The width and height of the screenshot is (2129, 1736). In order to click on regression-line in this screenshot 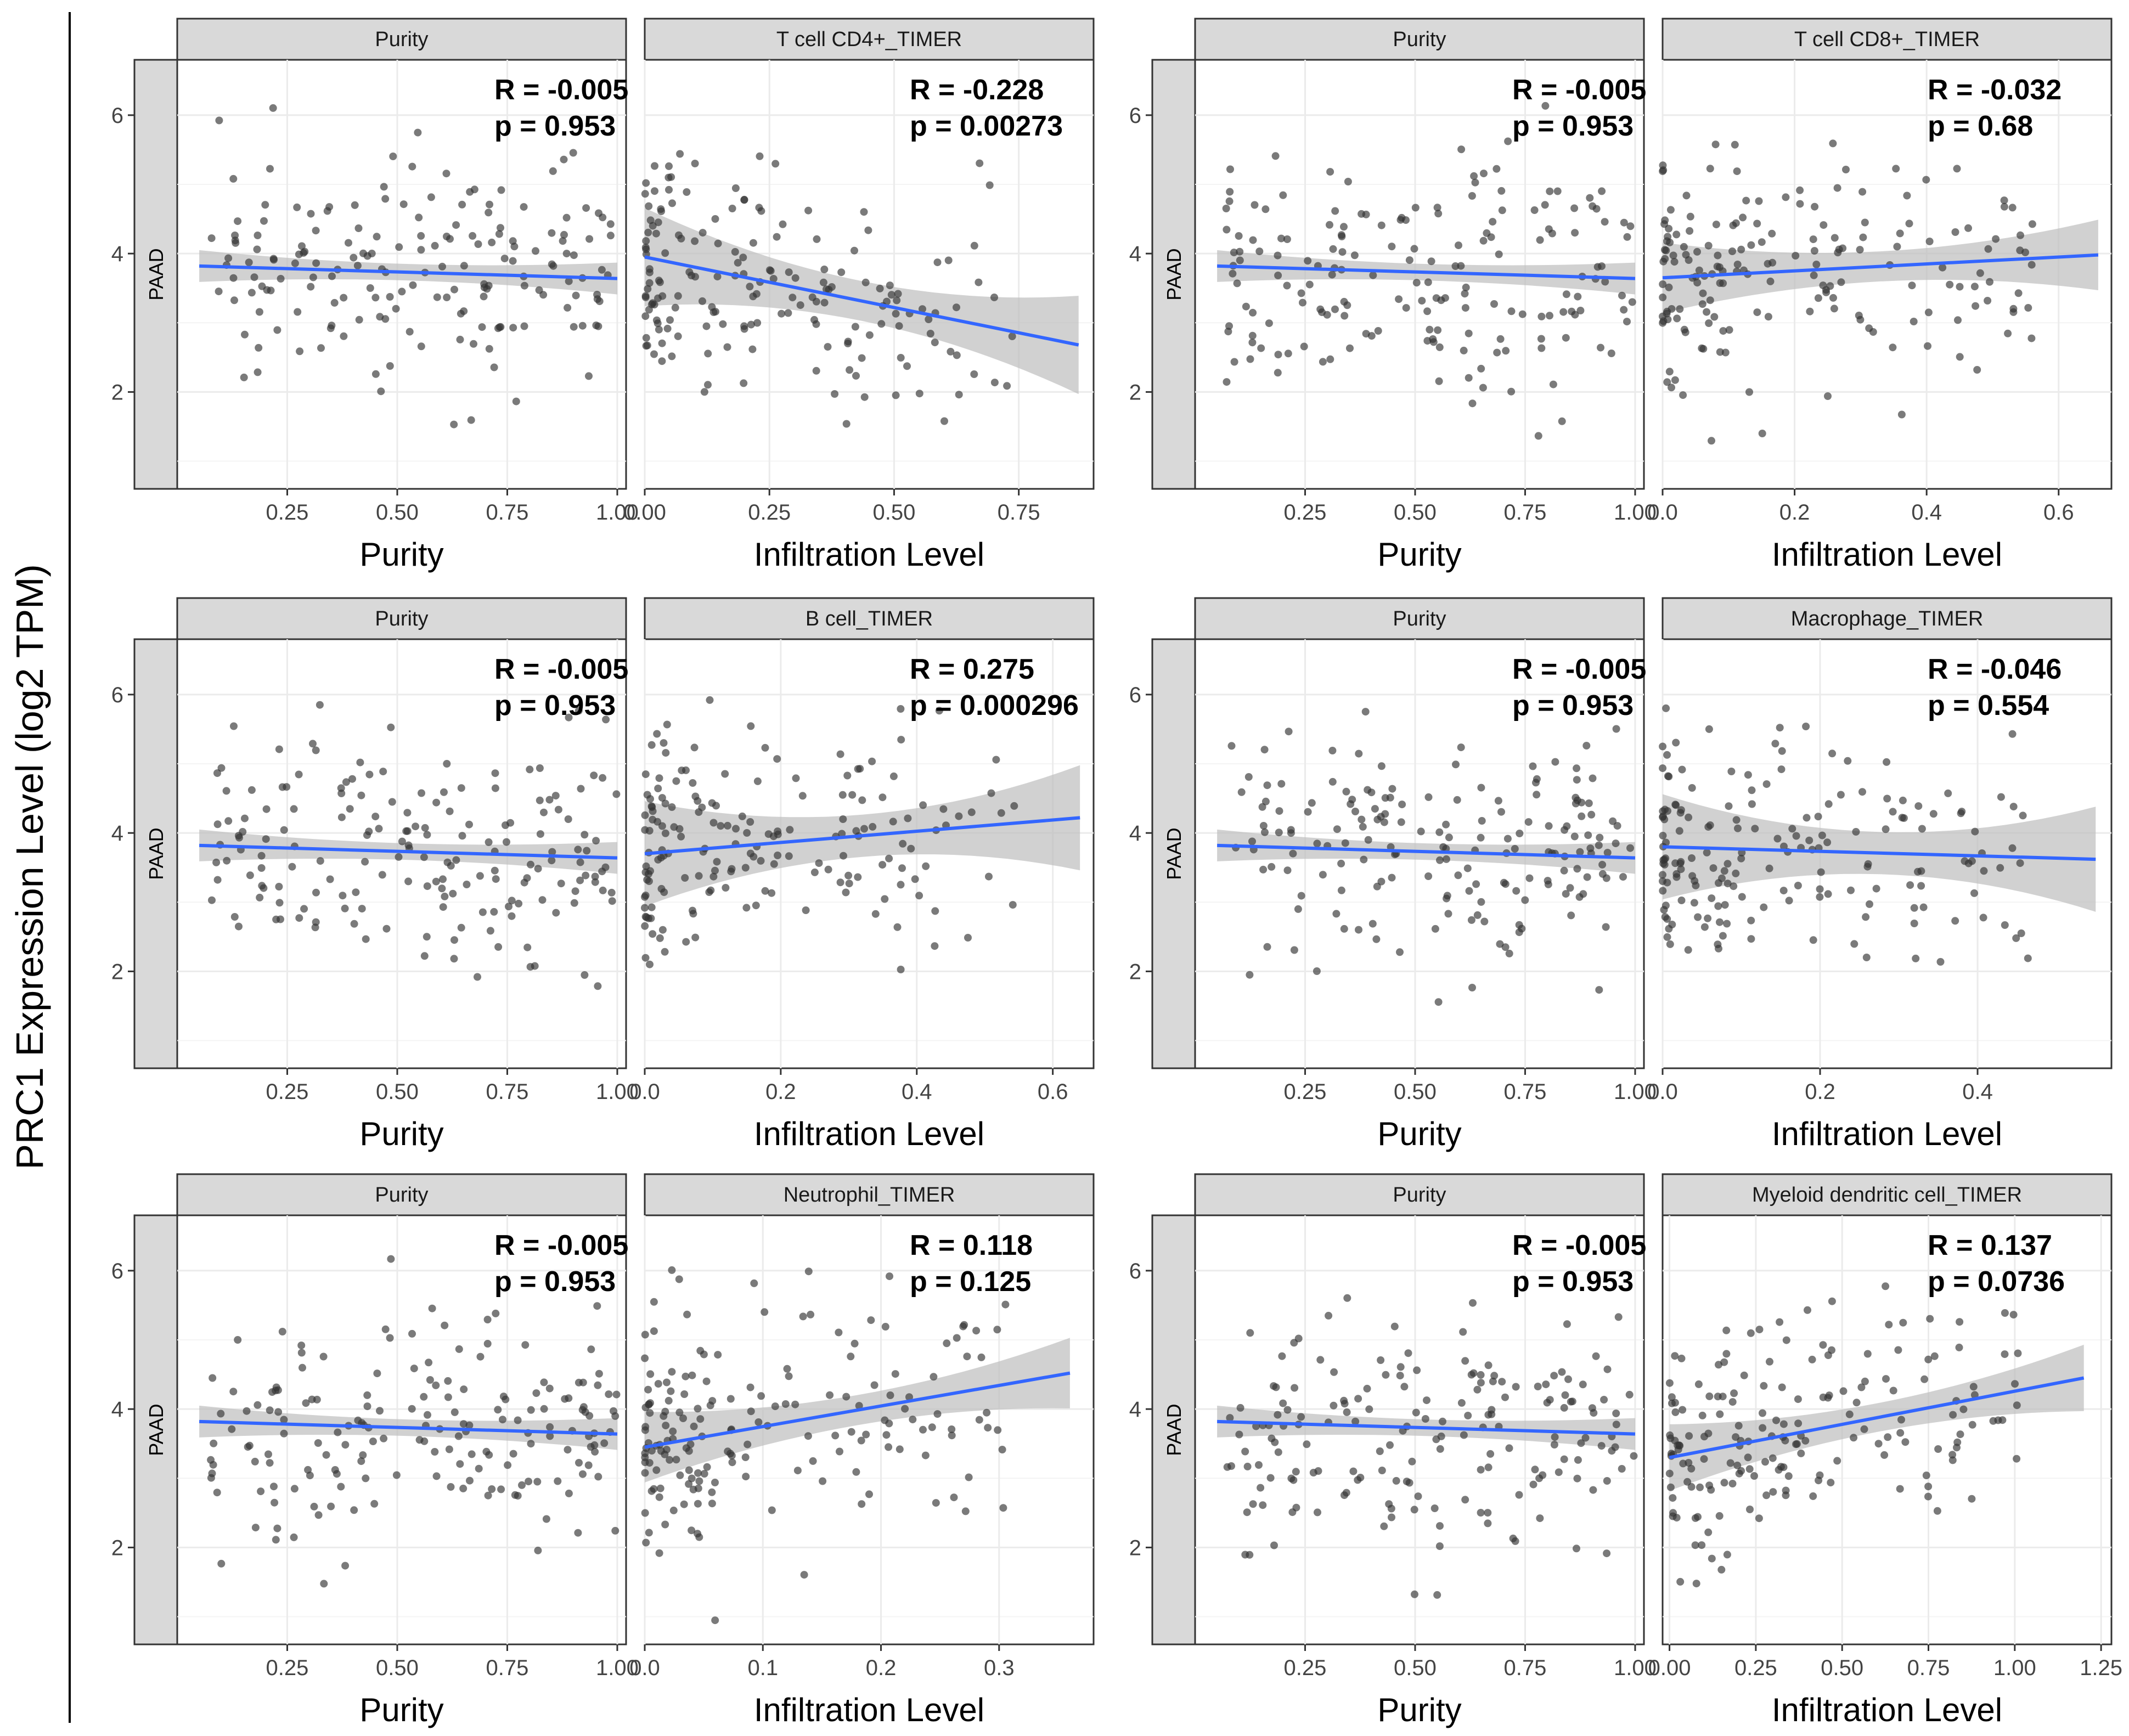, I will do `click(1427, 1427)`.